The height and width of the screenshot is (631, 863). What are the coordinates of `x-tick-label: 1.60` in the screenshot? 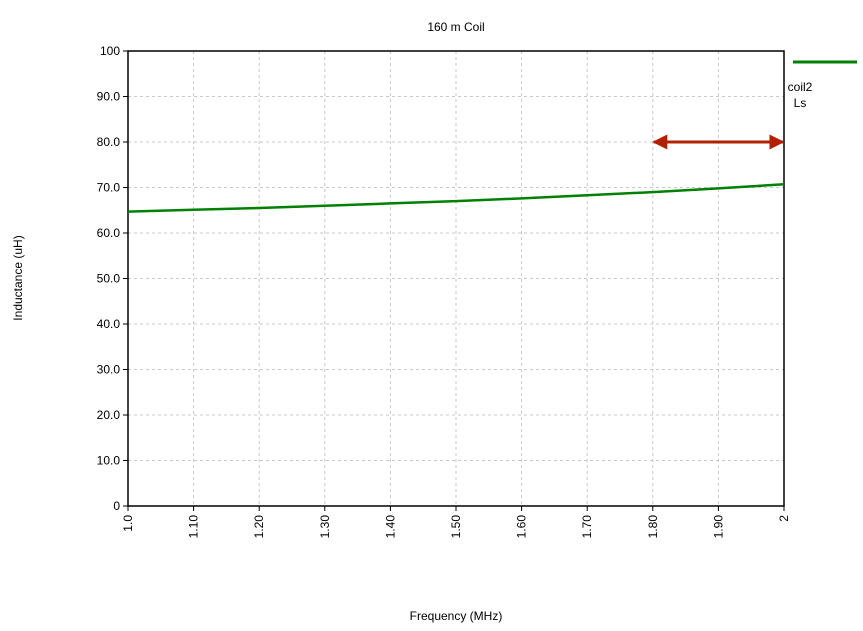 It's located at (522, 527).